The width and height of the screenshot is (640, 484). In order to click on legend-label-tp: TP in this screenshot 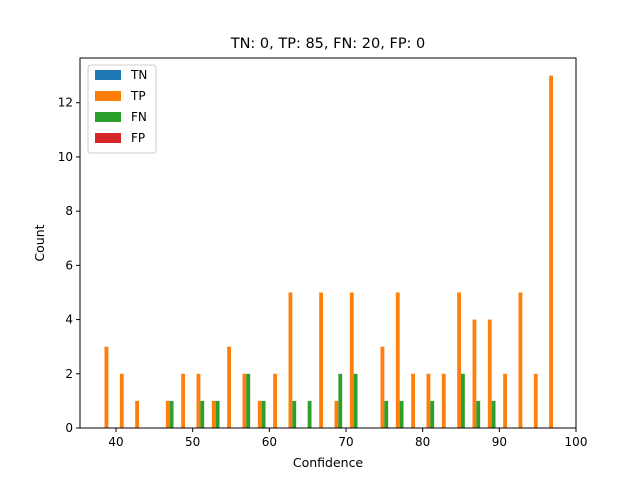, I will do `click(138, 96)`.